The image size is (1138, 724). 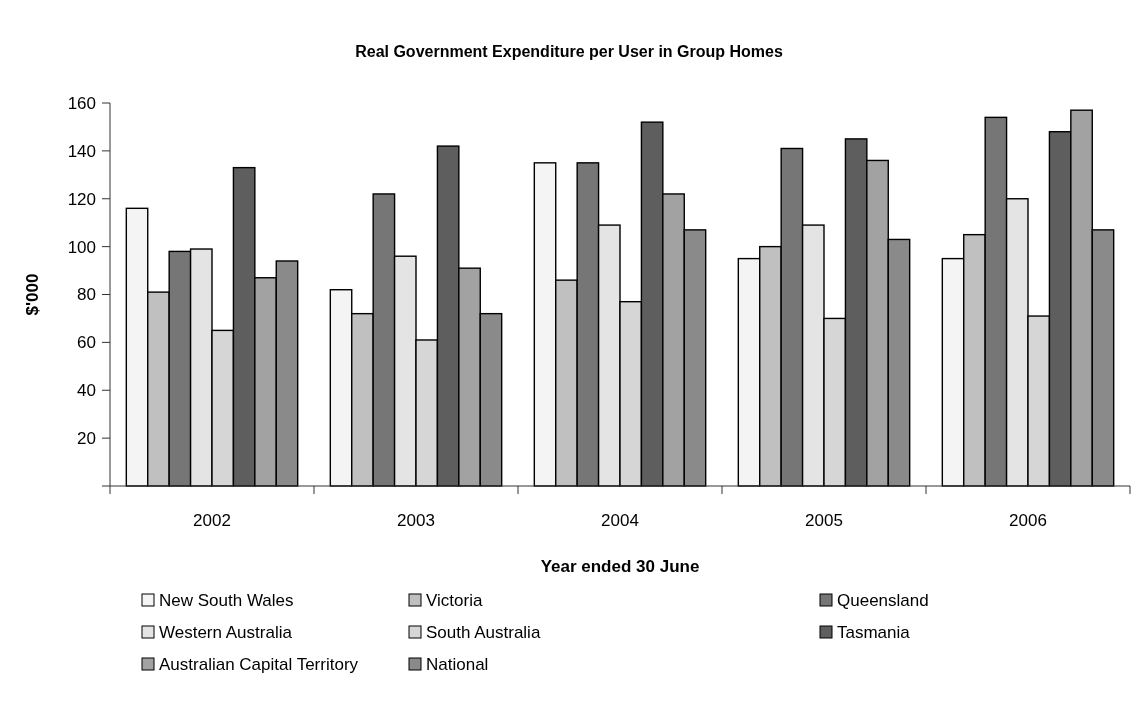 What do you see at coordinates (81, 103) in the screenshot?
I see `y-tick-label: 160` at bounding box center [81, 103].